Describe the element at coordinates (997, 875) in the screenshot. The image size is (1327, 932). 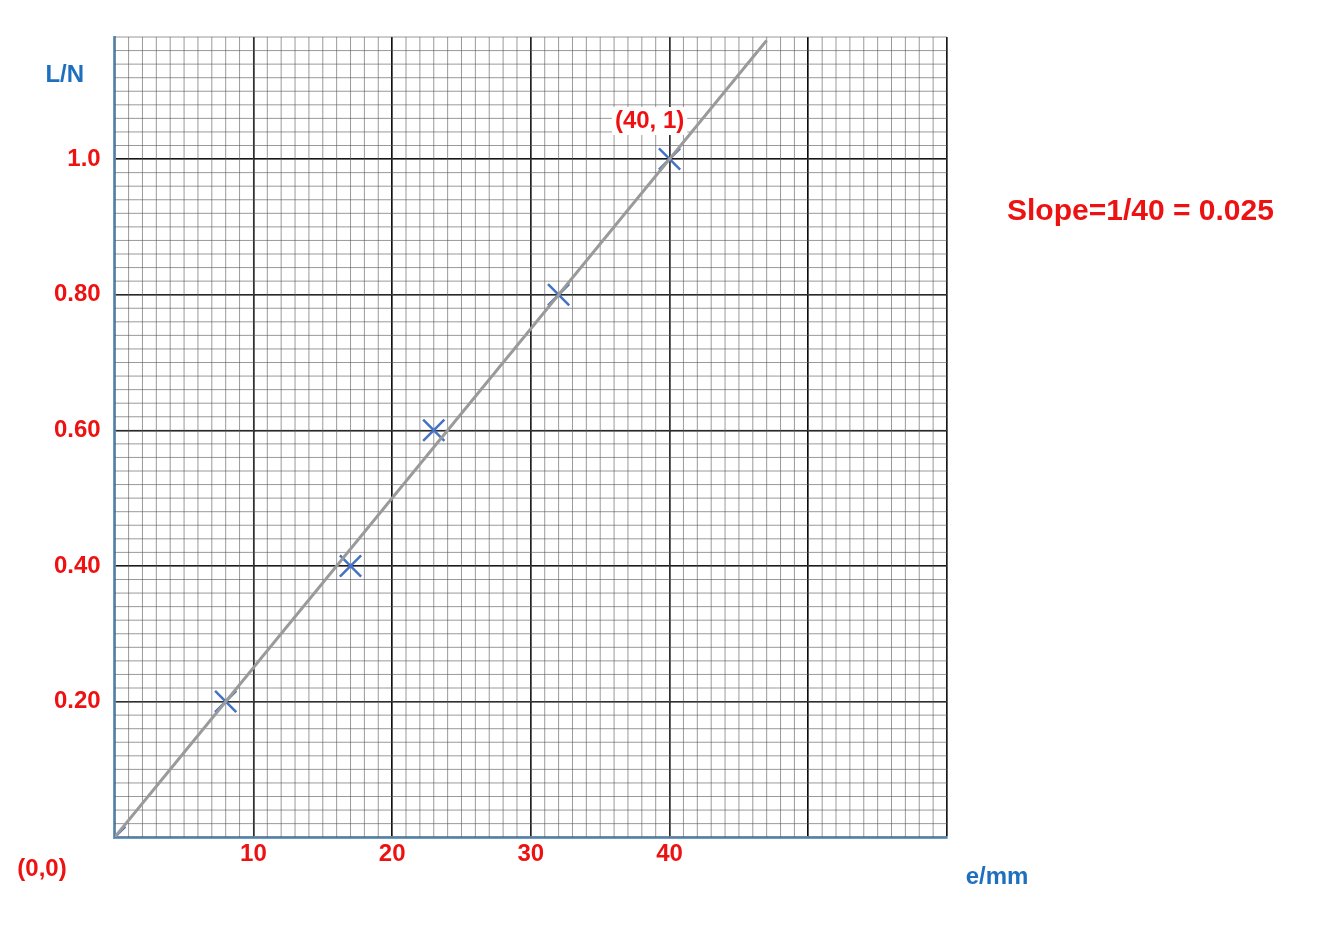
I see `x-axis-title: e/mm` at that location.